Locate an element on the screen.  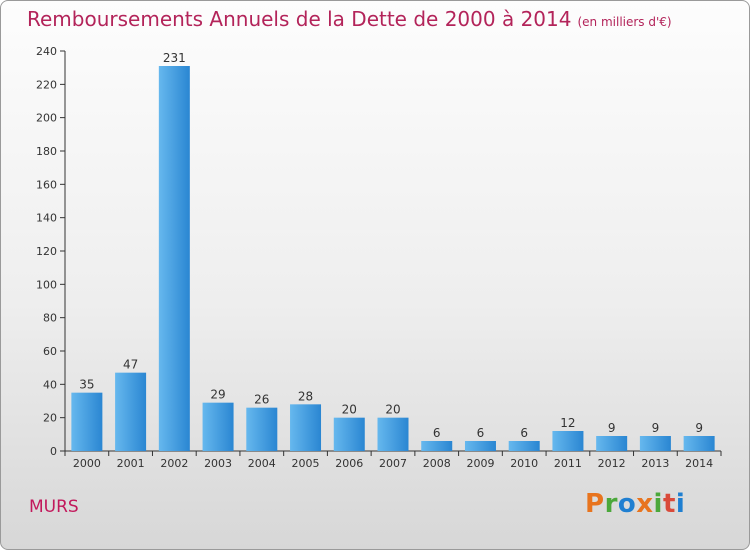
data-label-2012: 9 is located at coordinates (612, 428).